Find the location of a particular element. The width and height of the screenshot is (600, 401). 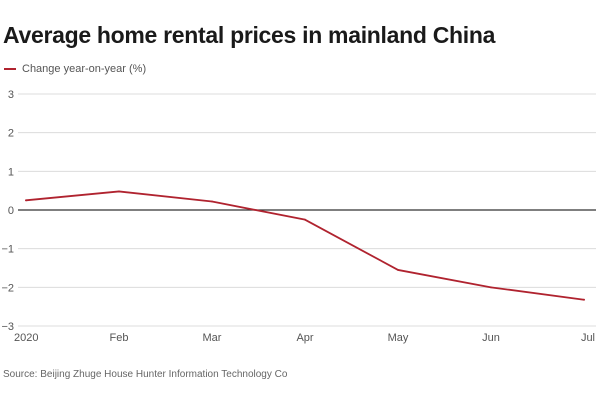

y-tick-label: 1 is located at coordinates (11, 172).